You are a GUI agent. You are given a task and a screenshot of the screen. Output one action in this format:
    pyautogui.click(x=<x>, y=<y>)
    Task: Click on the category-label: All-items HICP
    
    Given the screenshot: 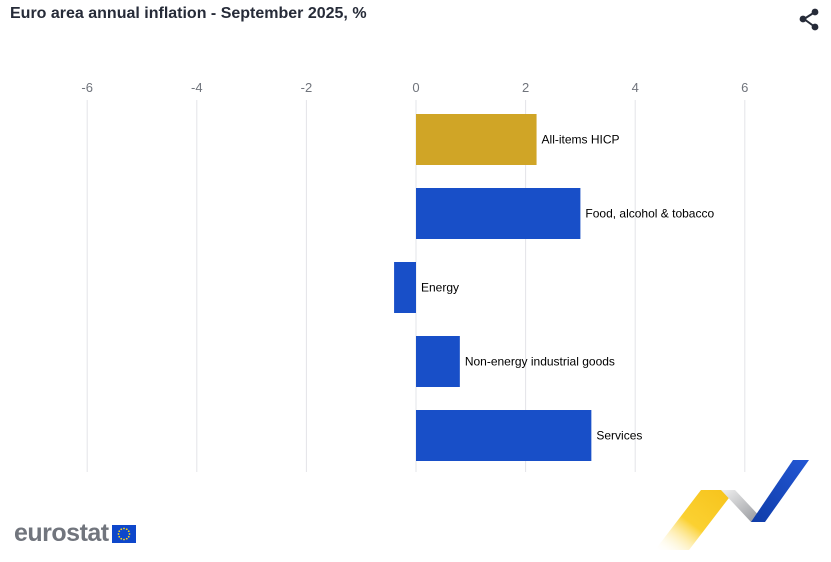 What is the action you would take?
    pyautogui.click(x=581, y=140)
    